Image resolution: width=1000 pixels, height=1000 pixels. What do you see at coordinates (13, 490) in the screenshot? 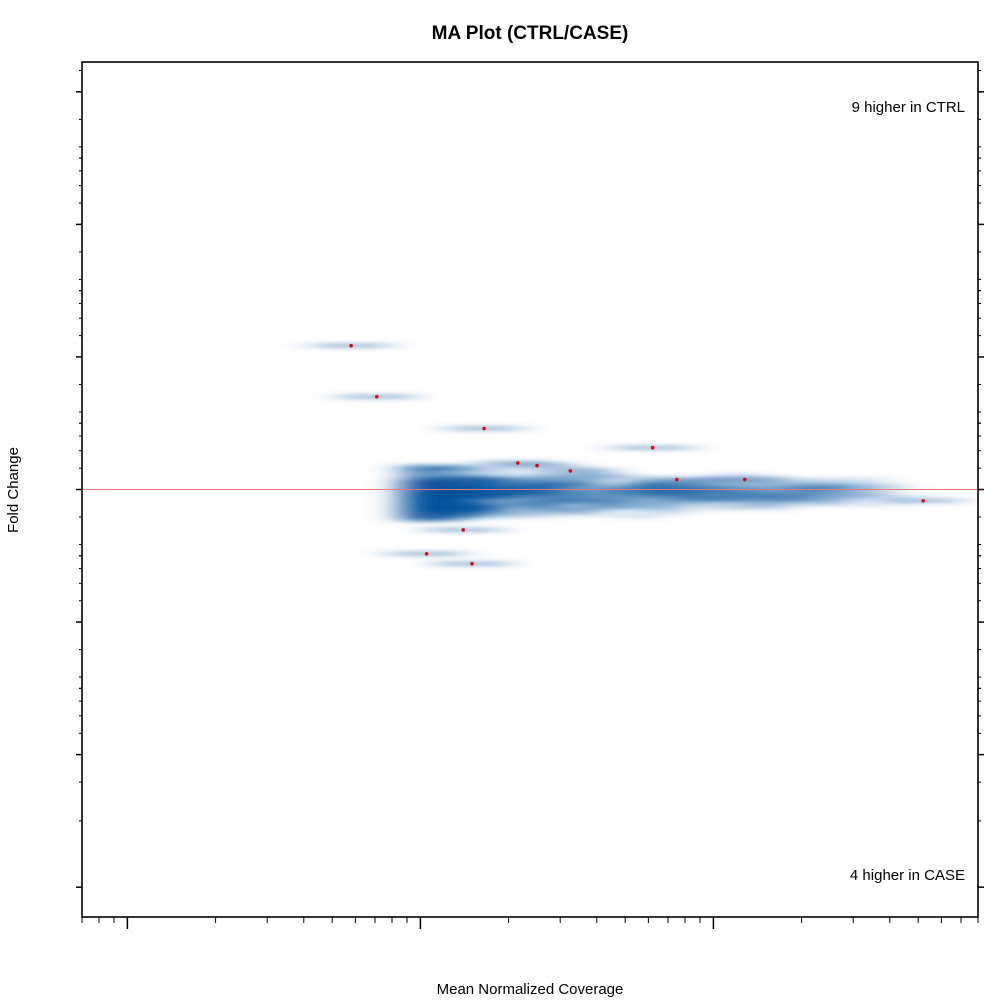
I see `y-axis-label: Fold Change` at bounding box center [13, 490].